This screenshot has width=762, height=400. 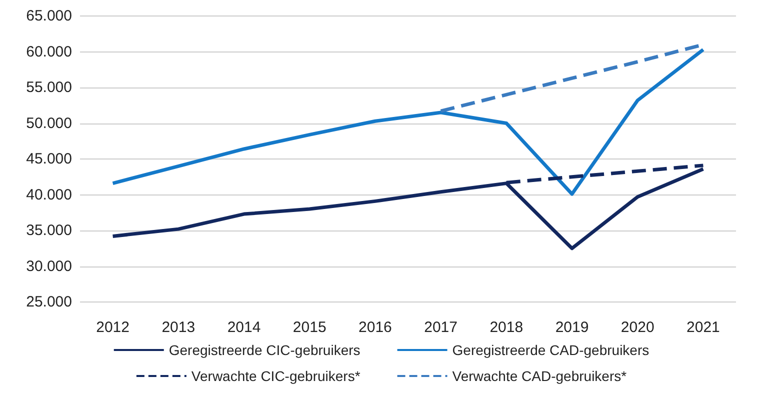 I want to click on x-tick-label: 2018, so click(x=507, y=327).